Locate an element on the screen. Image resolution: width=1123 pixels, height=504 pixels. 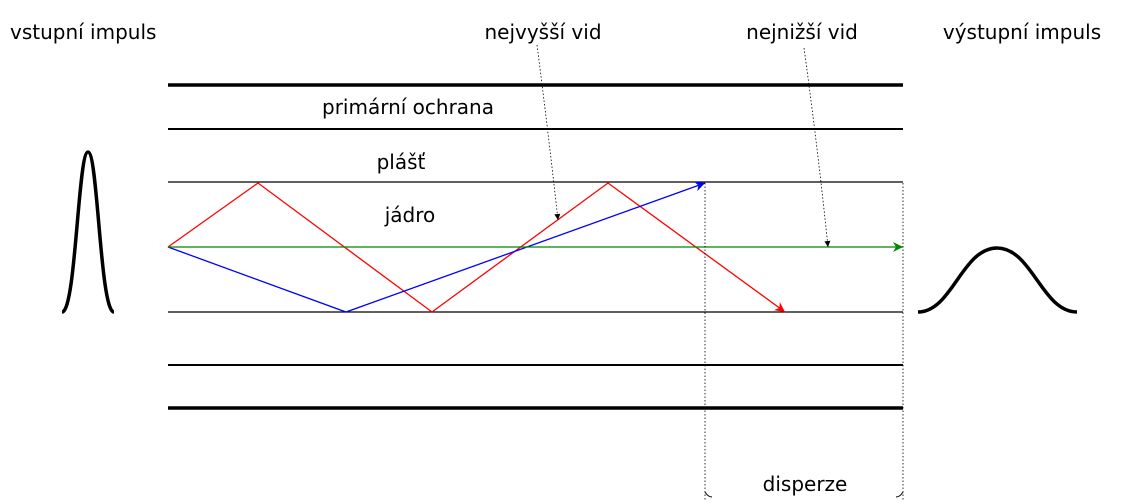
label: nejvyšší vid is located at coordinates (542, 32).